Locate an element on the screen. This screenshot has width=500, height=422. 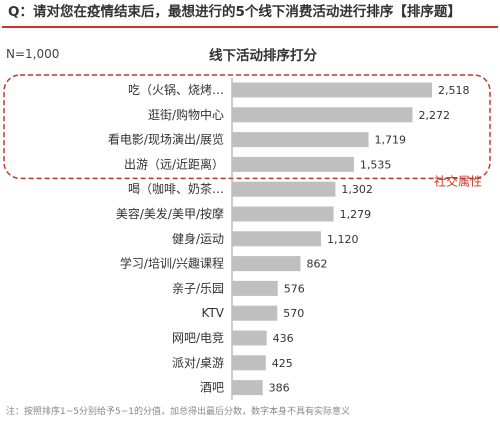
category-label: KTV is located at coordinates (213, 313).